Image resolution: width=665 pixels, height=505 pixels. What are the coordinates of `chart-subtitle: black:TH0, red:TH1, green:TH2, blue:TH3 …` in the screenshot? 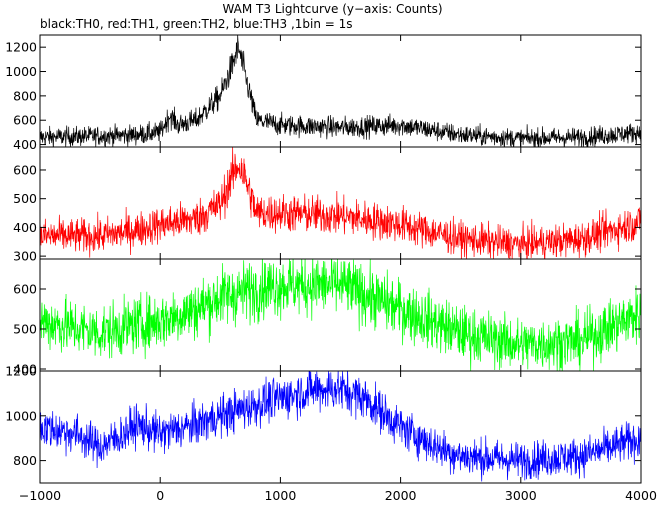 It's located at (196, 24).